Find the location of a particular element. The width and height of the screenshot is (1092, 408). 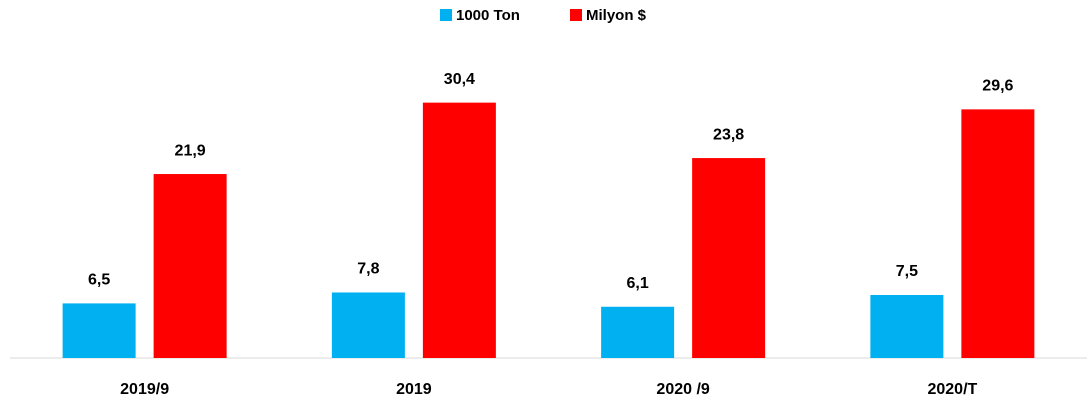

legend-label: 1000 Ton is located at coordinates (488, 15).